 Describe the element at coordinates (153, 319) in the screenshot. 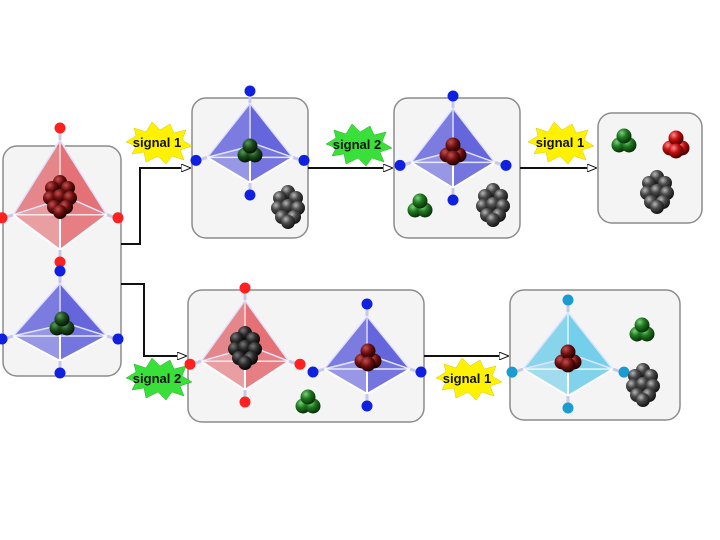

I see `arrow-to-bottom-step1` at that location.